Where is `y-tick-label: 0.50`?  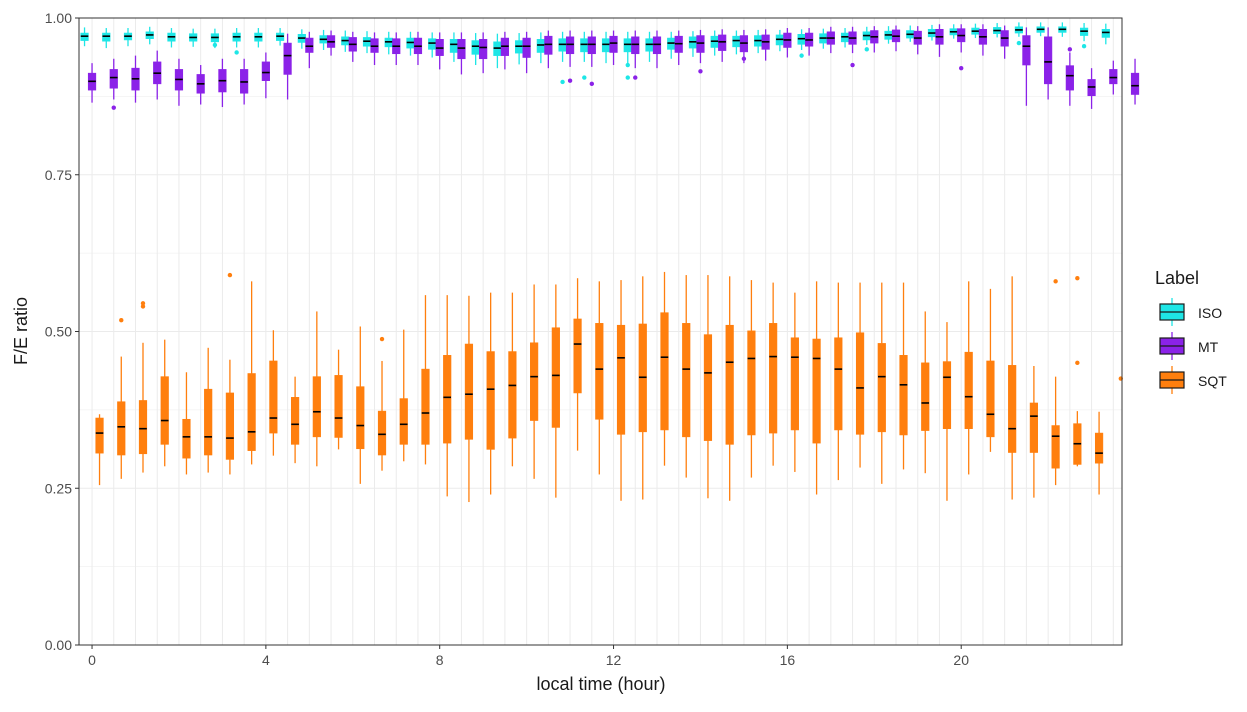 y-tick-label: 0.50 is located at coordinates (58, 332).